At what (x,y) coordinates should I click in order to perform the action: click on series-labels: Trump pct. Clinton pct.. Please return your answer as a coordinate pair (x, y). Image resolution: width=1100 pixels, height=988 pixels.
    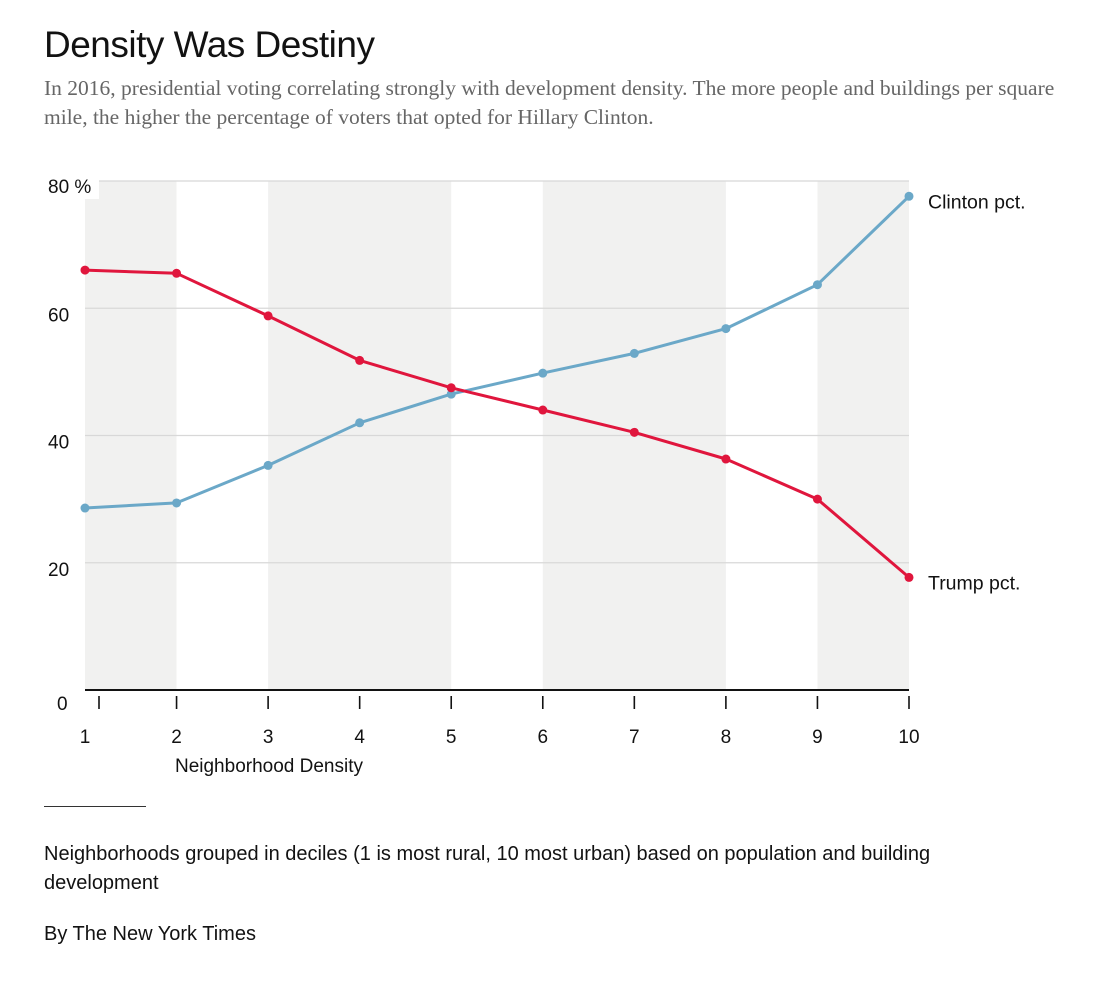
    Looking at the image, I should click on (977, 392).